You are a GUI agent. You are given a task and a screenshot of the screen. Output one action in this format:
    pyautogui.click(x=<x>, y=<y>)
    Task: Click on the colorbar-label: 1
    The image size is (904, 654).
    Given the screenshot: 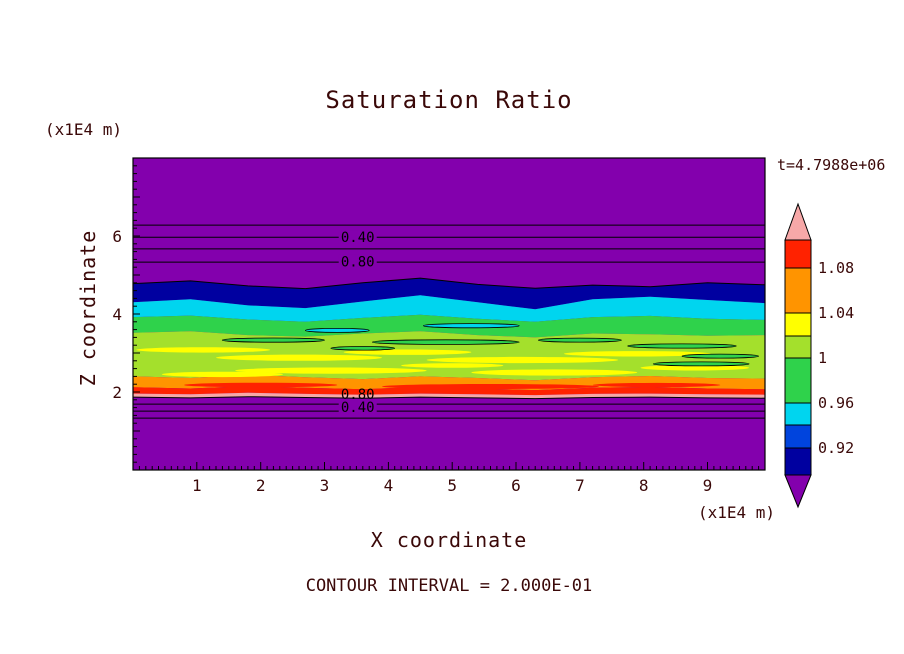 What is the action you would take?
    pyautogui.click(x=822, y=358)
    